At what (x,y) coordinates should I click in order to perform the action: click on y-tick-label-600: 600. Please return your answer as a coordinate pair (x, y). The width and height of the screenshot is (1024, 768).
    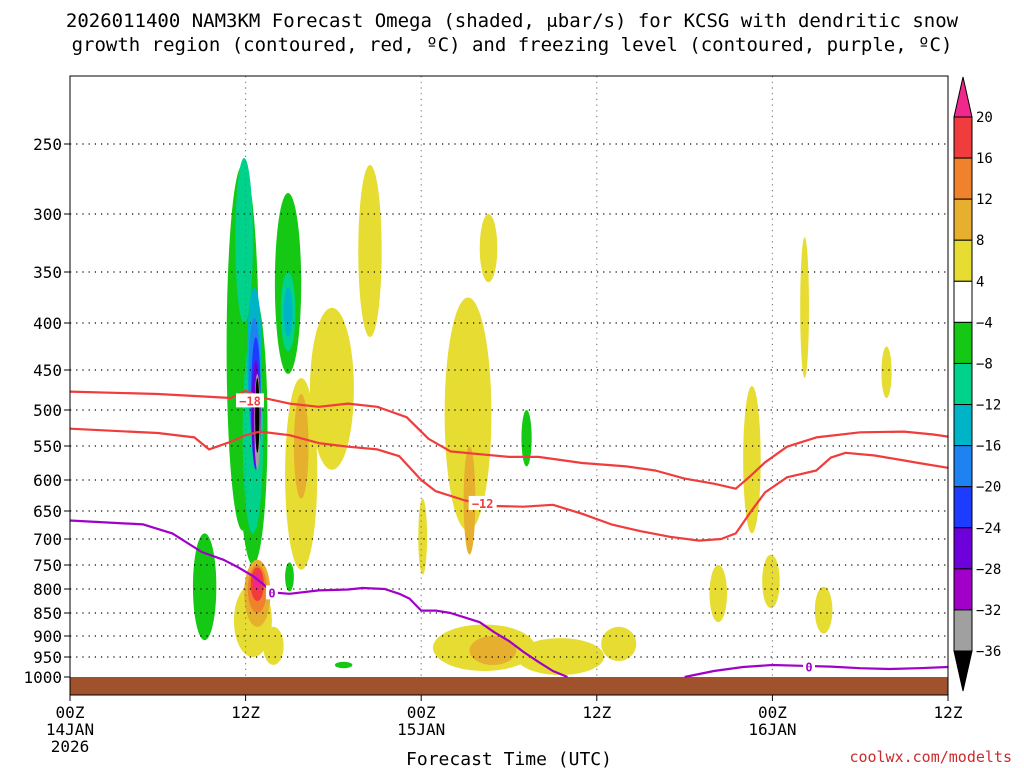
    Looking at the image, I should click on (47, 480).